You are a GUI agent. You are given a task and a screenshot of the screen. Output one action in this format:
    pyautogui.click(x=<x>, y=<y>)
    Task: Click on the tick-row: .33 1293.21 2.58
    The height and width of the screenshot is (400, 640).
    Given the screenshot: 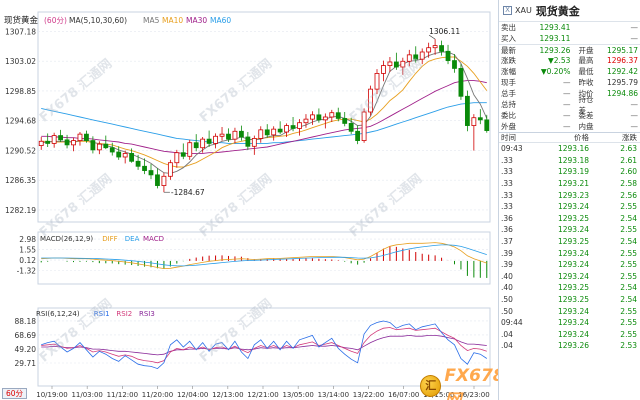 What is the action you would take?
    pyautogui.click(x=569, y=184)
    